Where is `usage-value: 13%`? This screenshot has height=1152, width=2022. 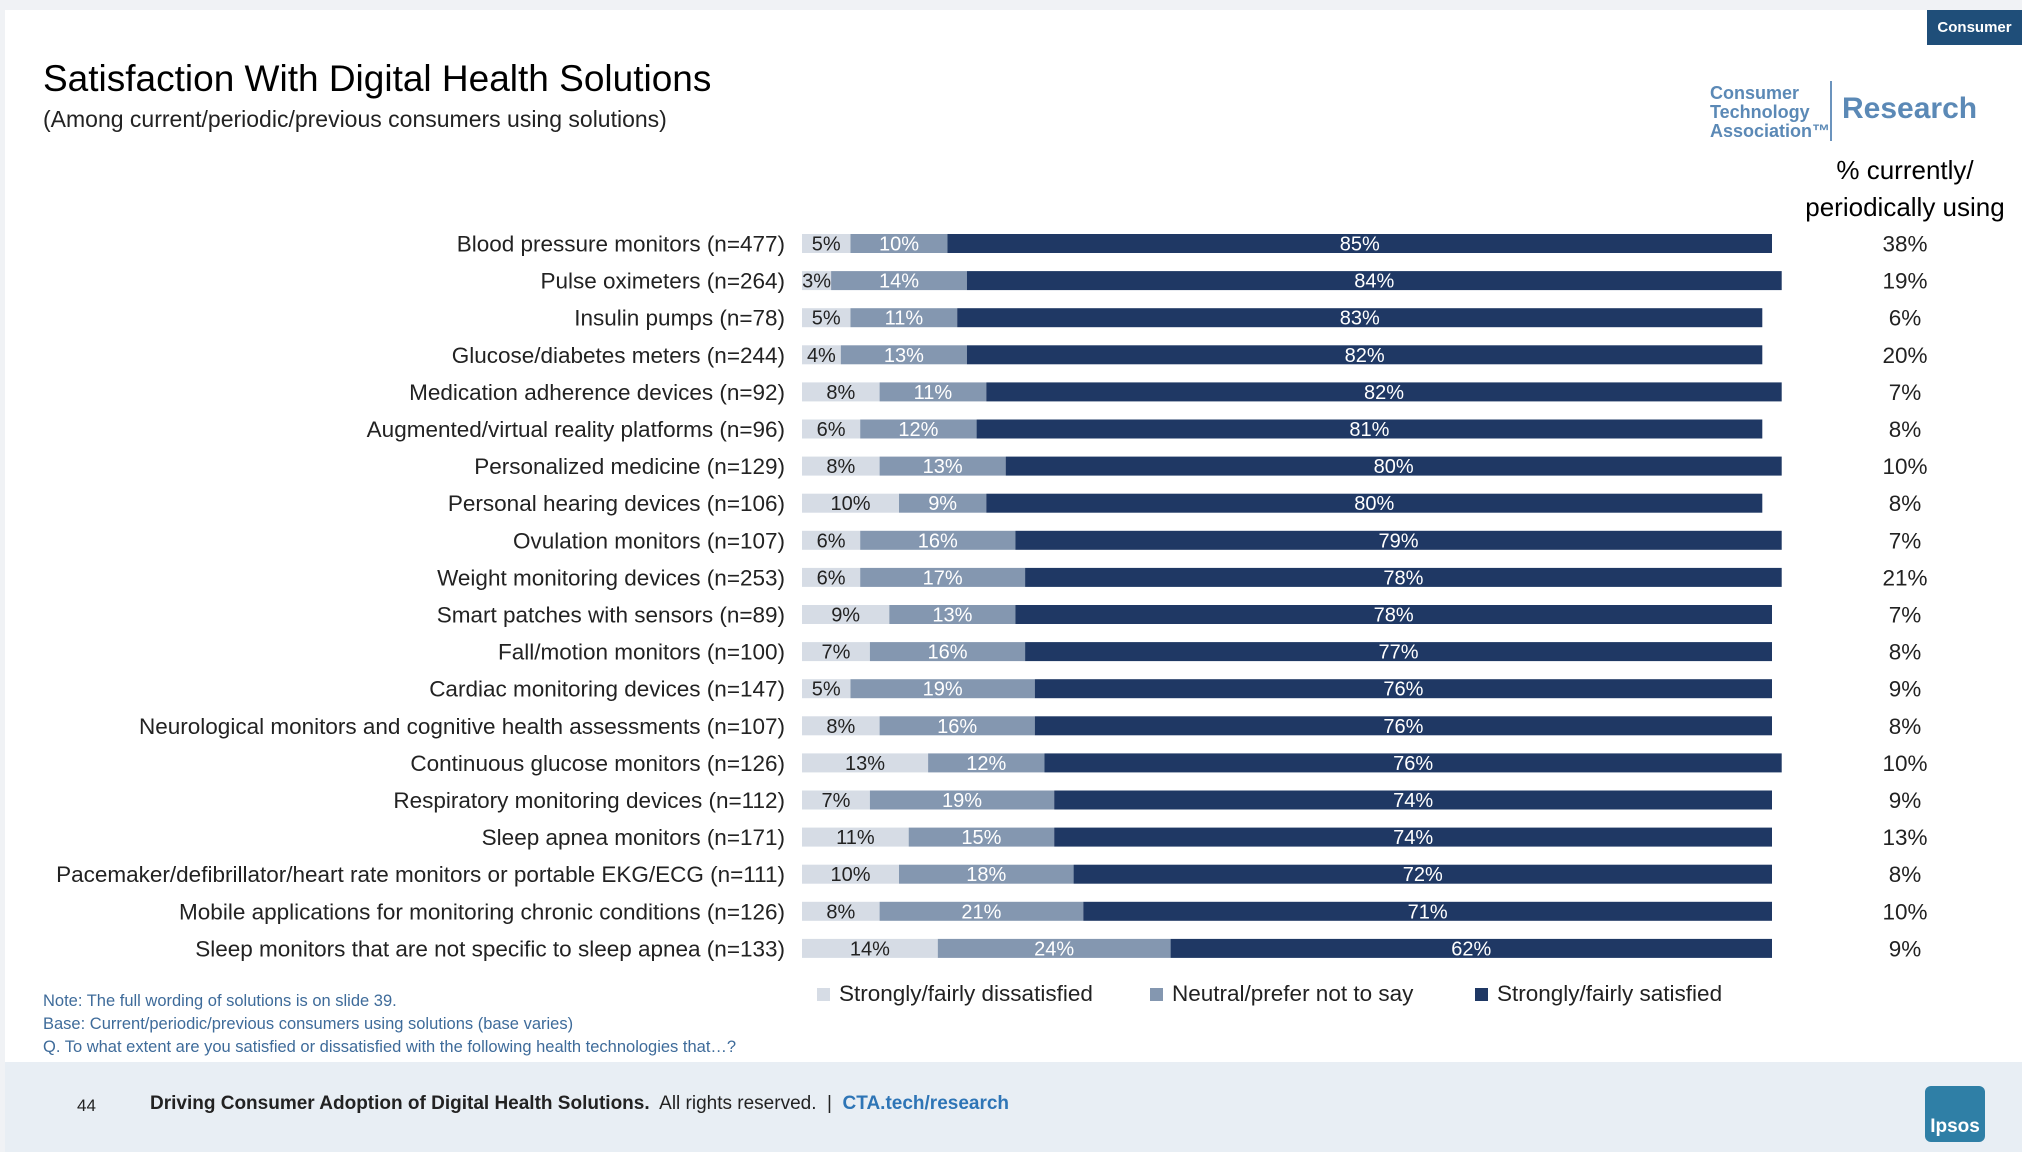
usage-value: 13% is located at coordinates (1904, 837).